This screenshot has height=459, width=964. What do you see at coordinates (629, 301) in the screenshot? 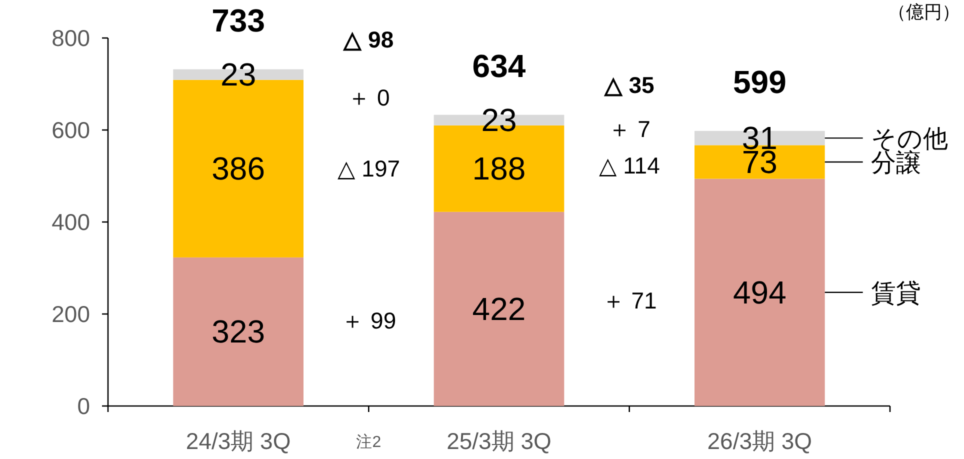
I see `annotation: ＋ 71` at bounding box center [629, 301].